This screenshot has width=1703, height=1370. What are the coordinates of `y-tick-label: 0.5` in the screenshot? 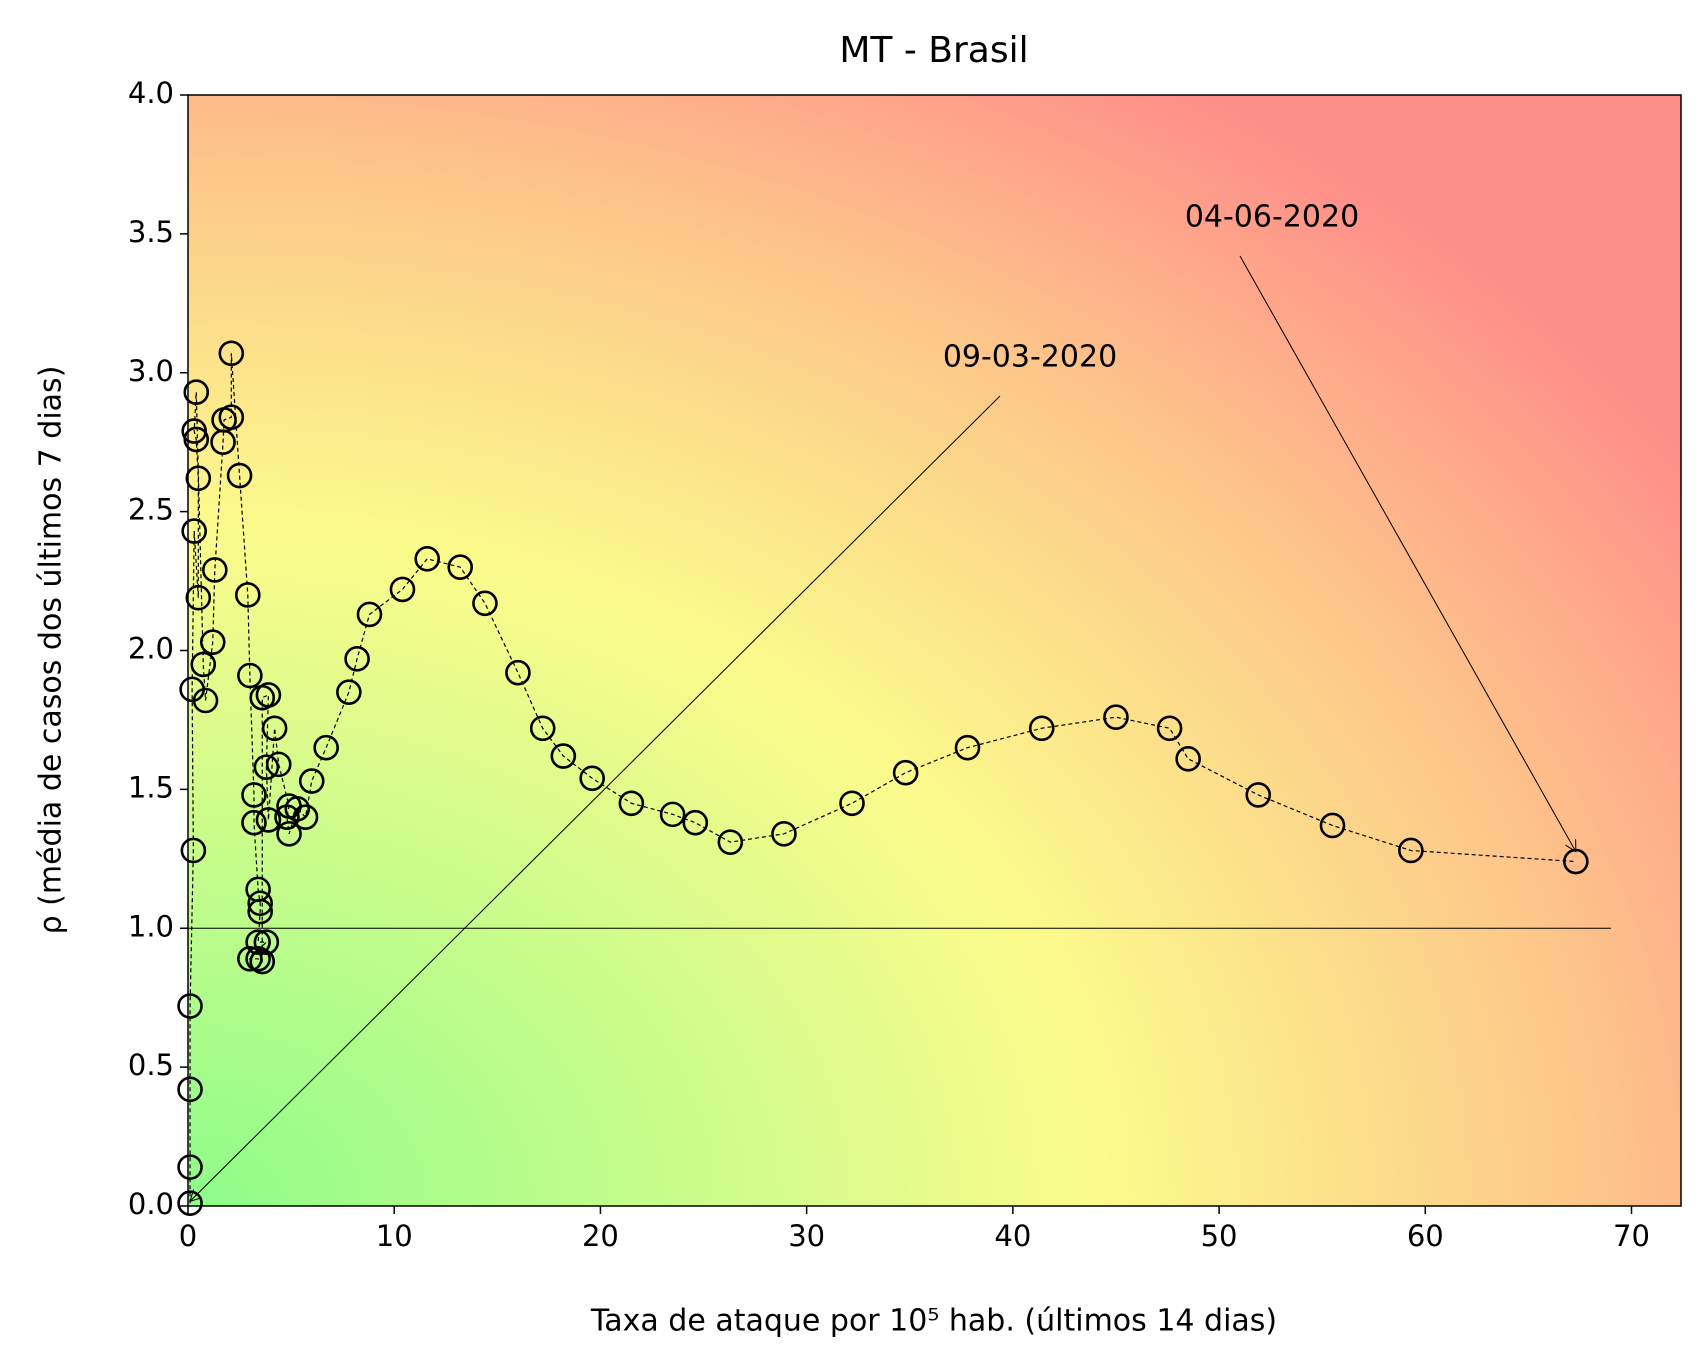 It's located at (151, 1065).